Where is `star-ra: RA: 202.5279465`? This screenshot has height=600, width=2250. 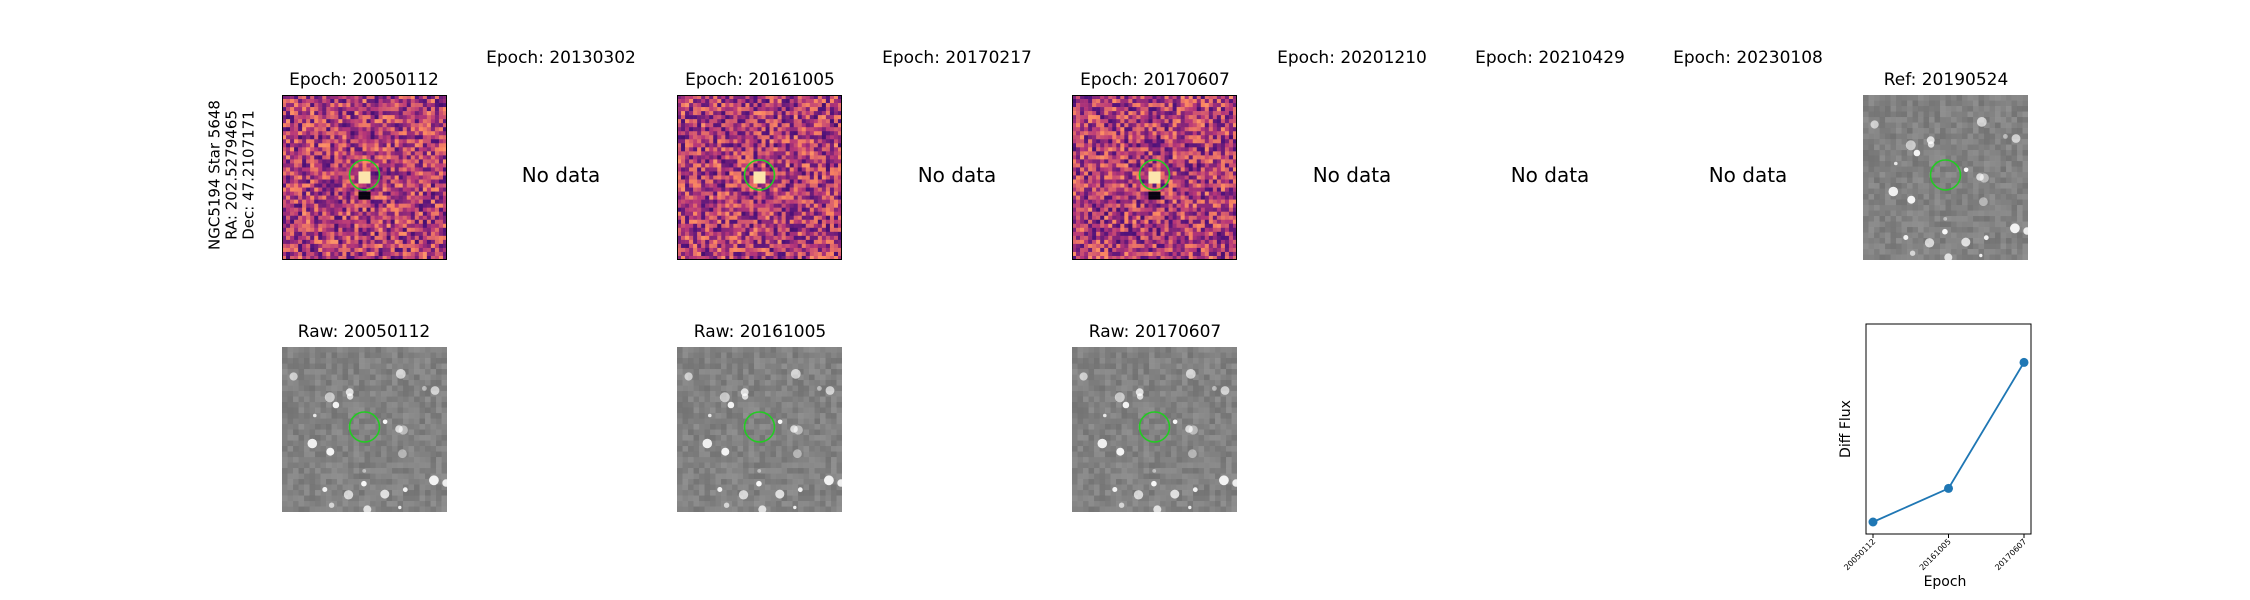 star-ra: RA: 202.5279465 is located at coordinates (232, 175).